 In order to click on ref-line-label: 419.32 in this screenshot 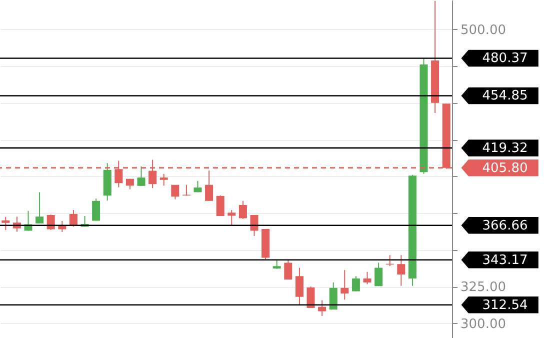, I will do `click(505, 148)`.